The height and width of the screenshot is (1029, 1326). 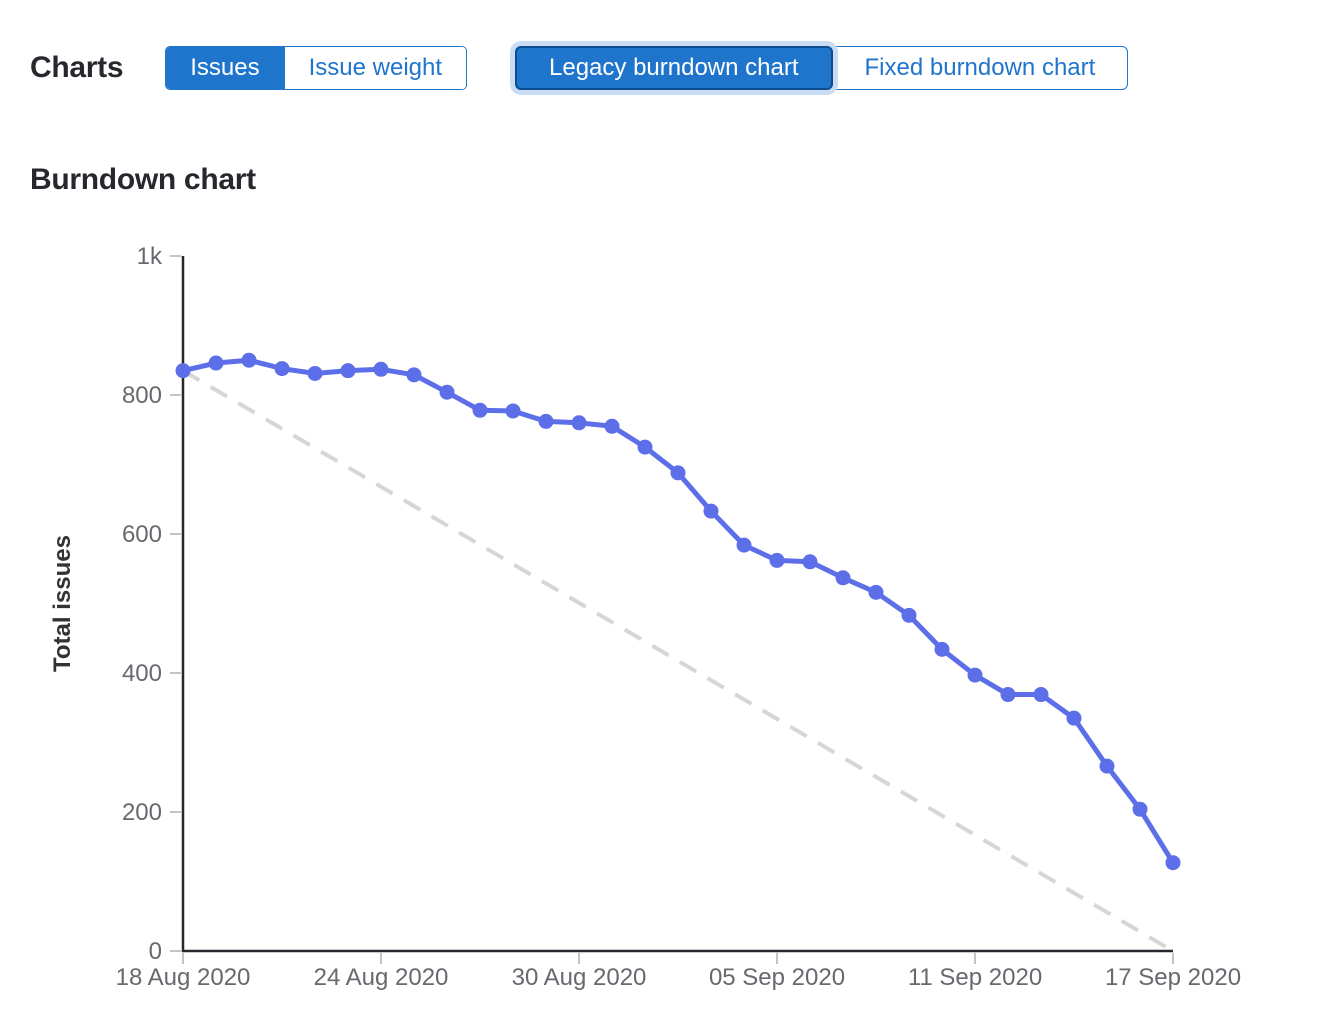 I want to click on y-axis-tick-label: 400, so click(x=142, y=673).